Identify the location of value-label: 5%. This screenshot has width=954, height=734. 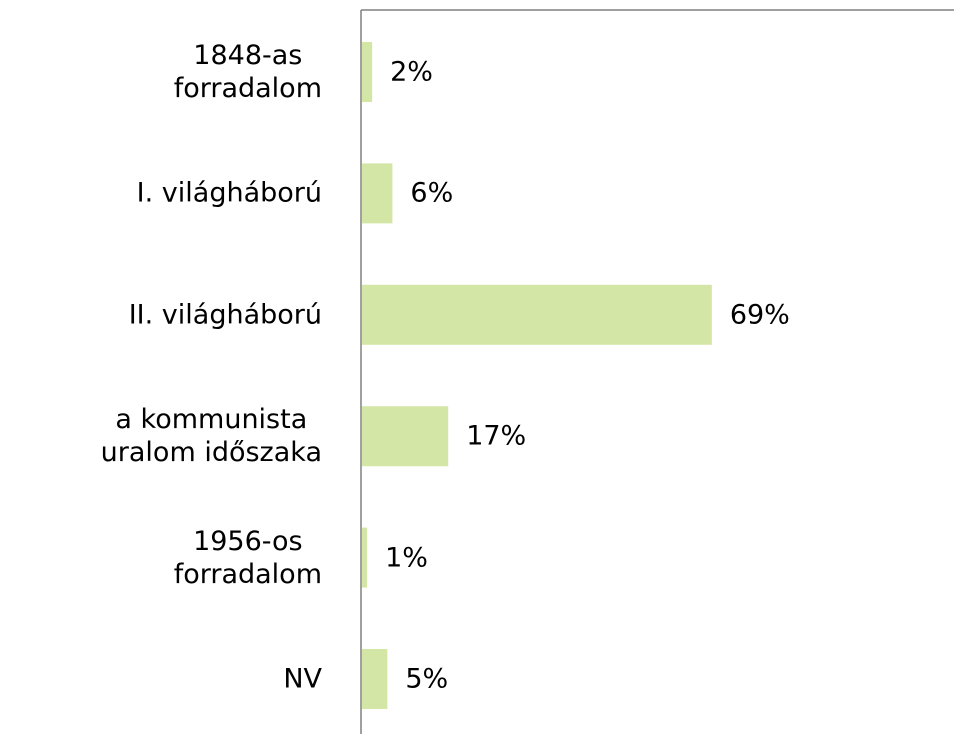
(427, 679).